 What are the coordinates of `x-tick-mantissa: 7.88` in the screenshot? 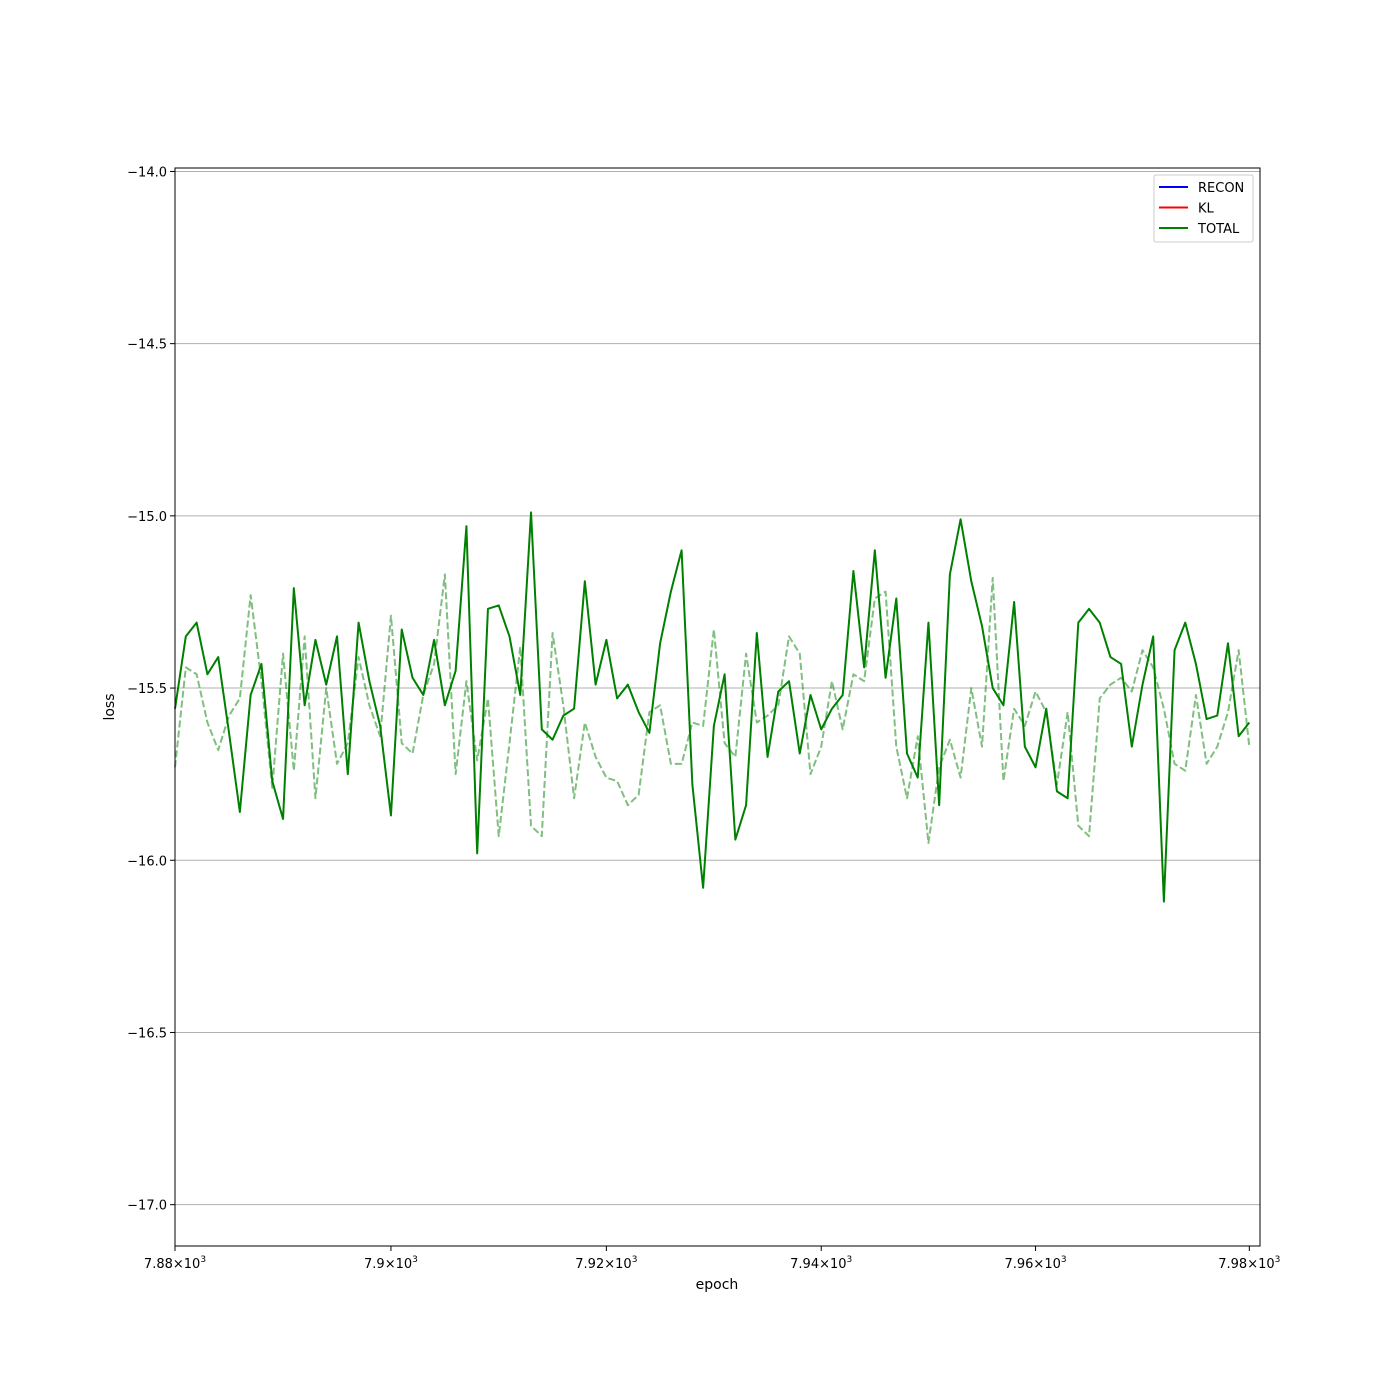 It's located at (158, 1264).